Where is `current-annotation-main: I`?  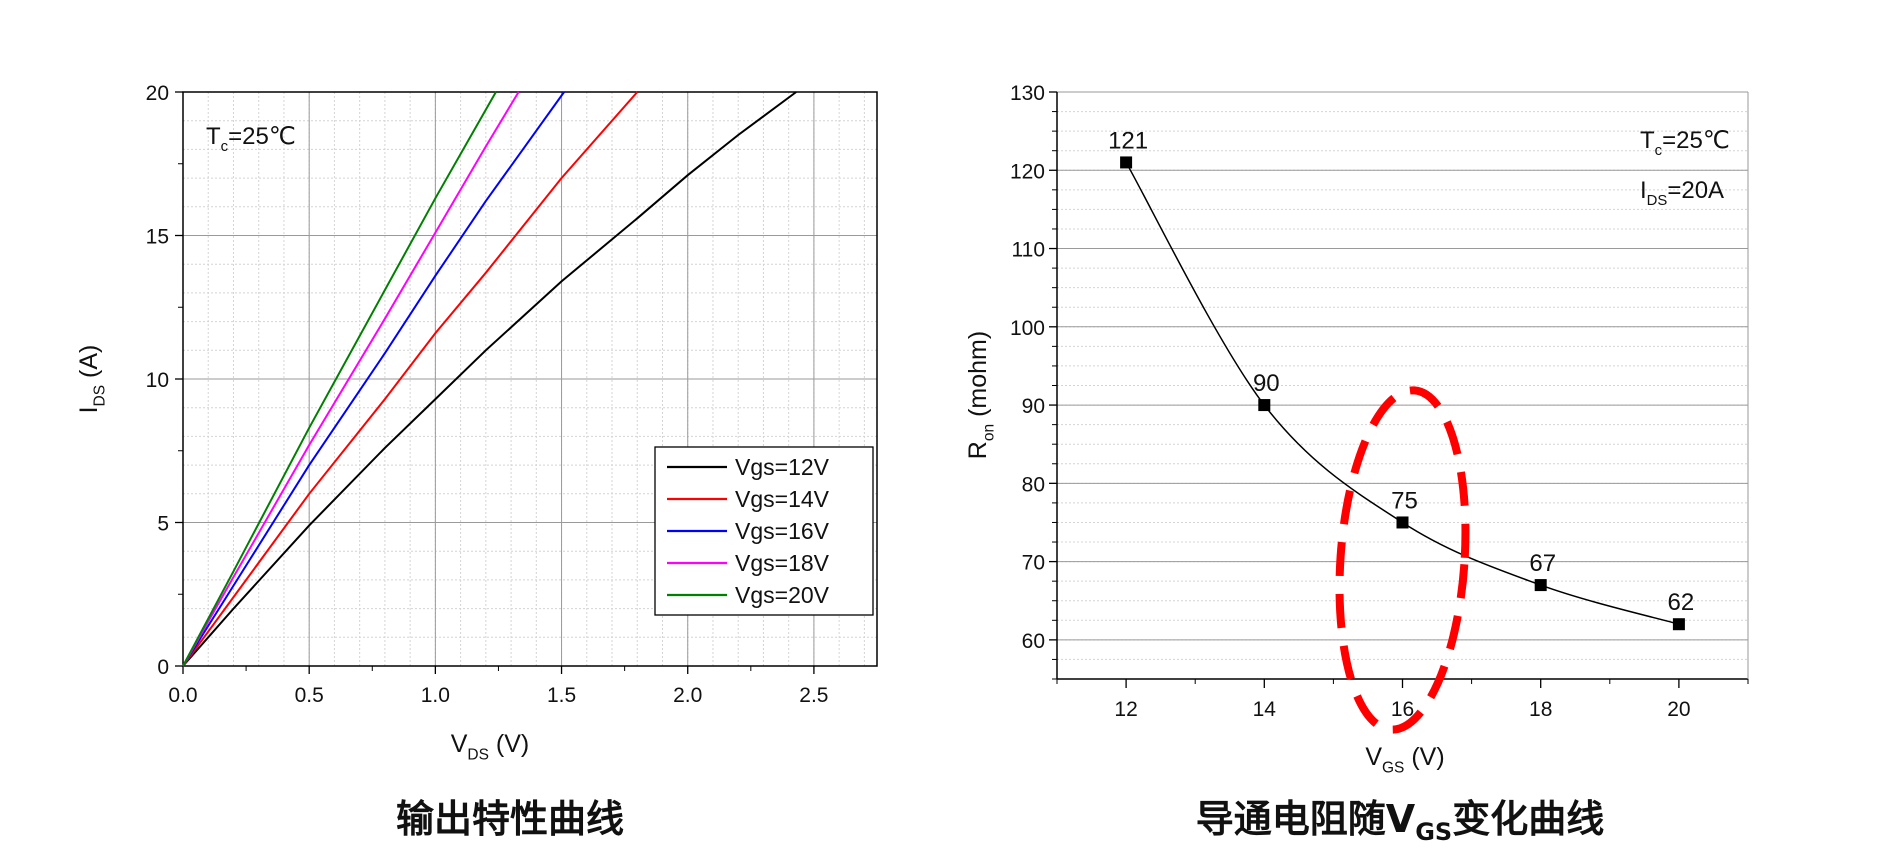
current-annotation-main: I is located at coordinates (1643, 190).